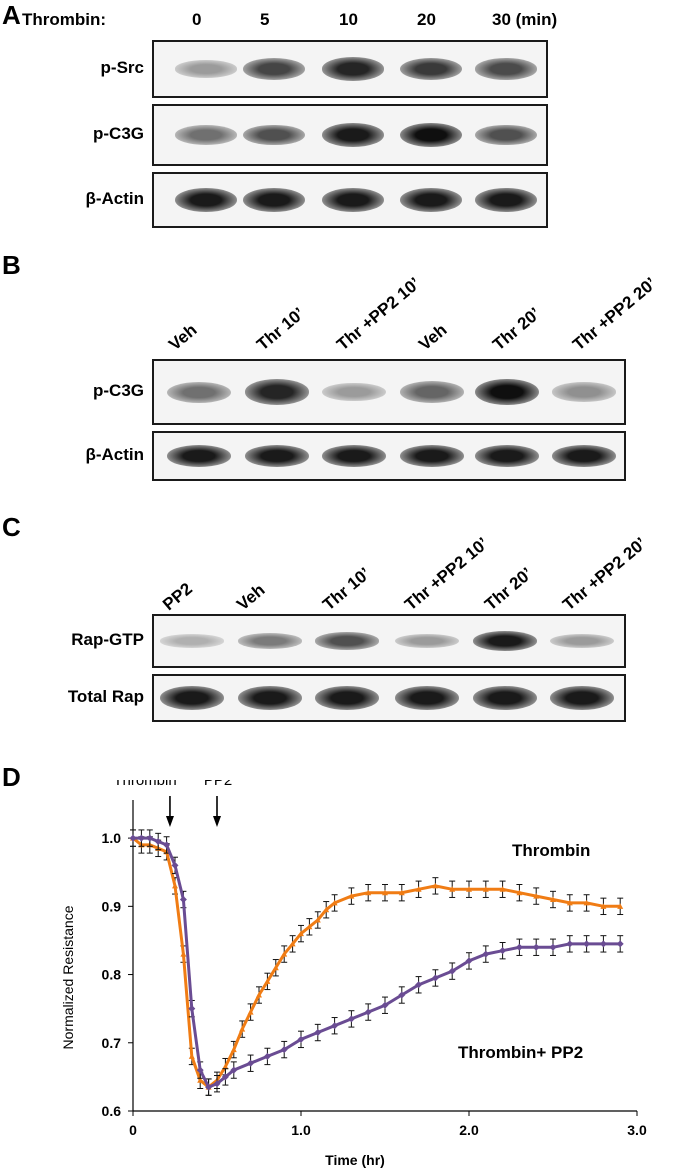  What do you see at coordinates (469, 1130) in the screenshot?
I see `x-tick-label: 2.0` at bounding box center [469, 1130].